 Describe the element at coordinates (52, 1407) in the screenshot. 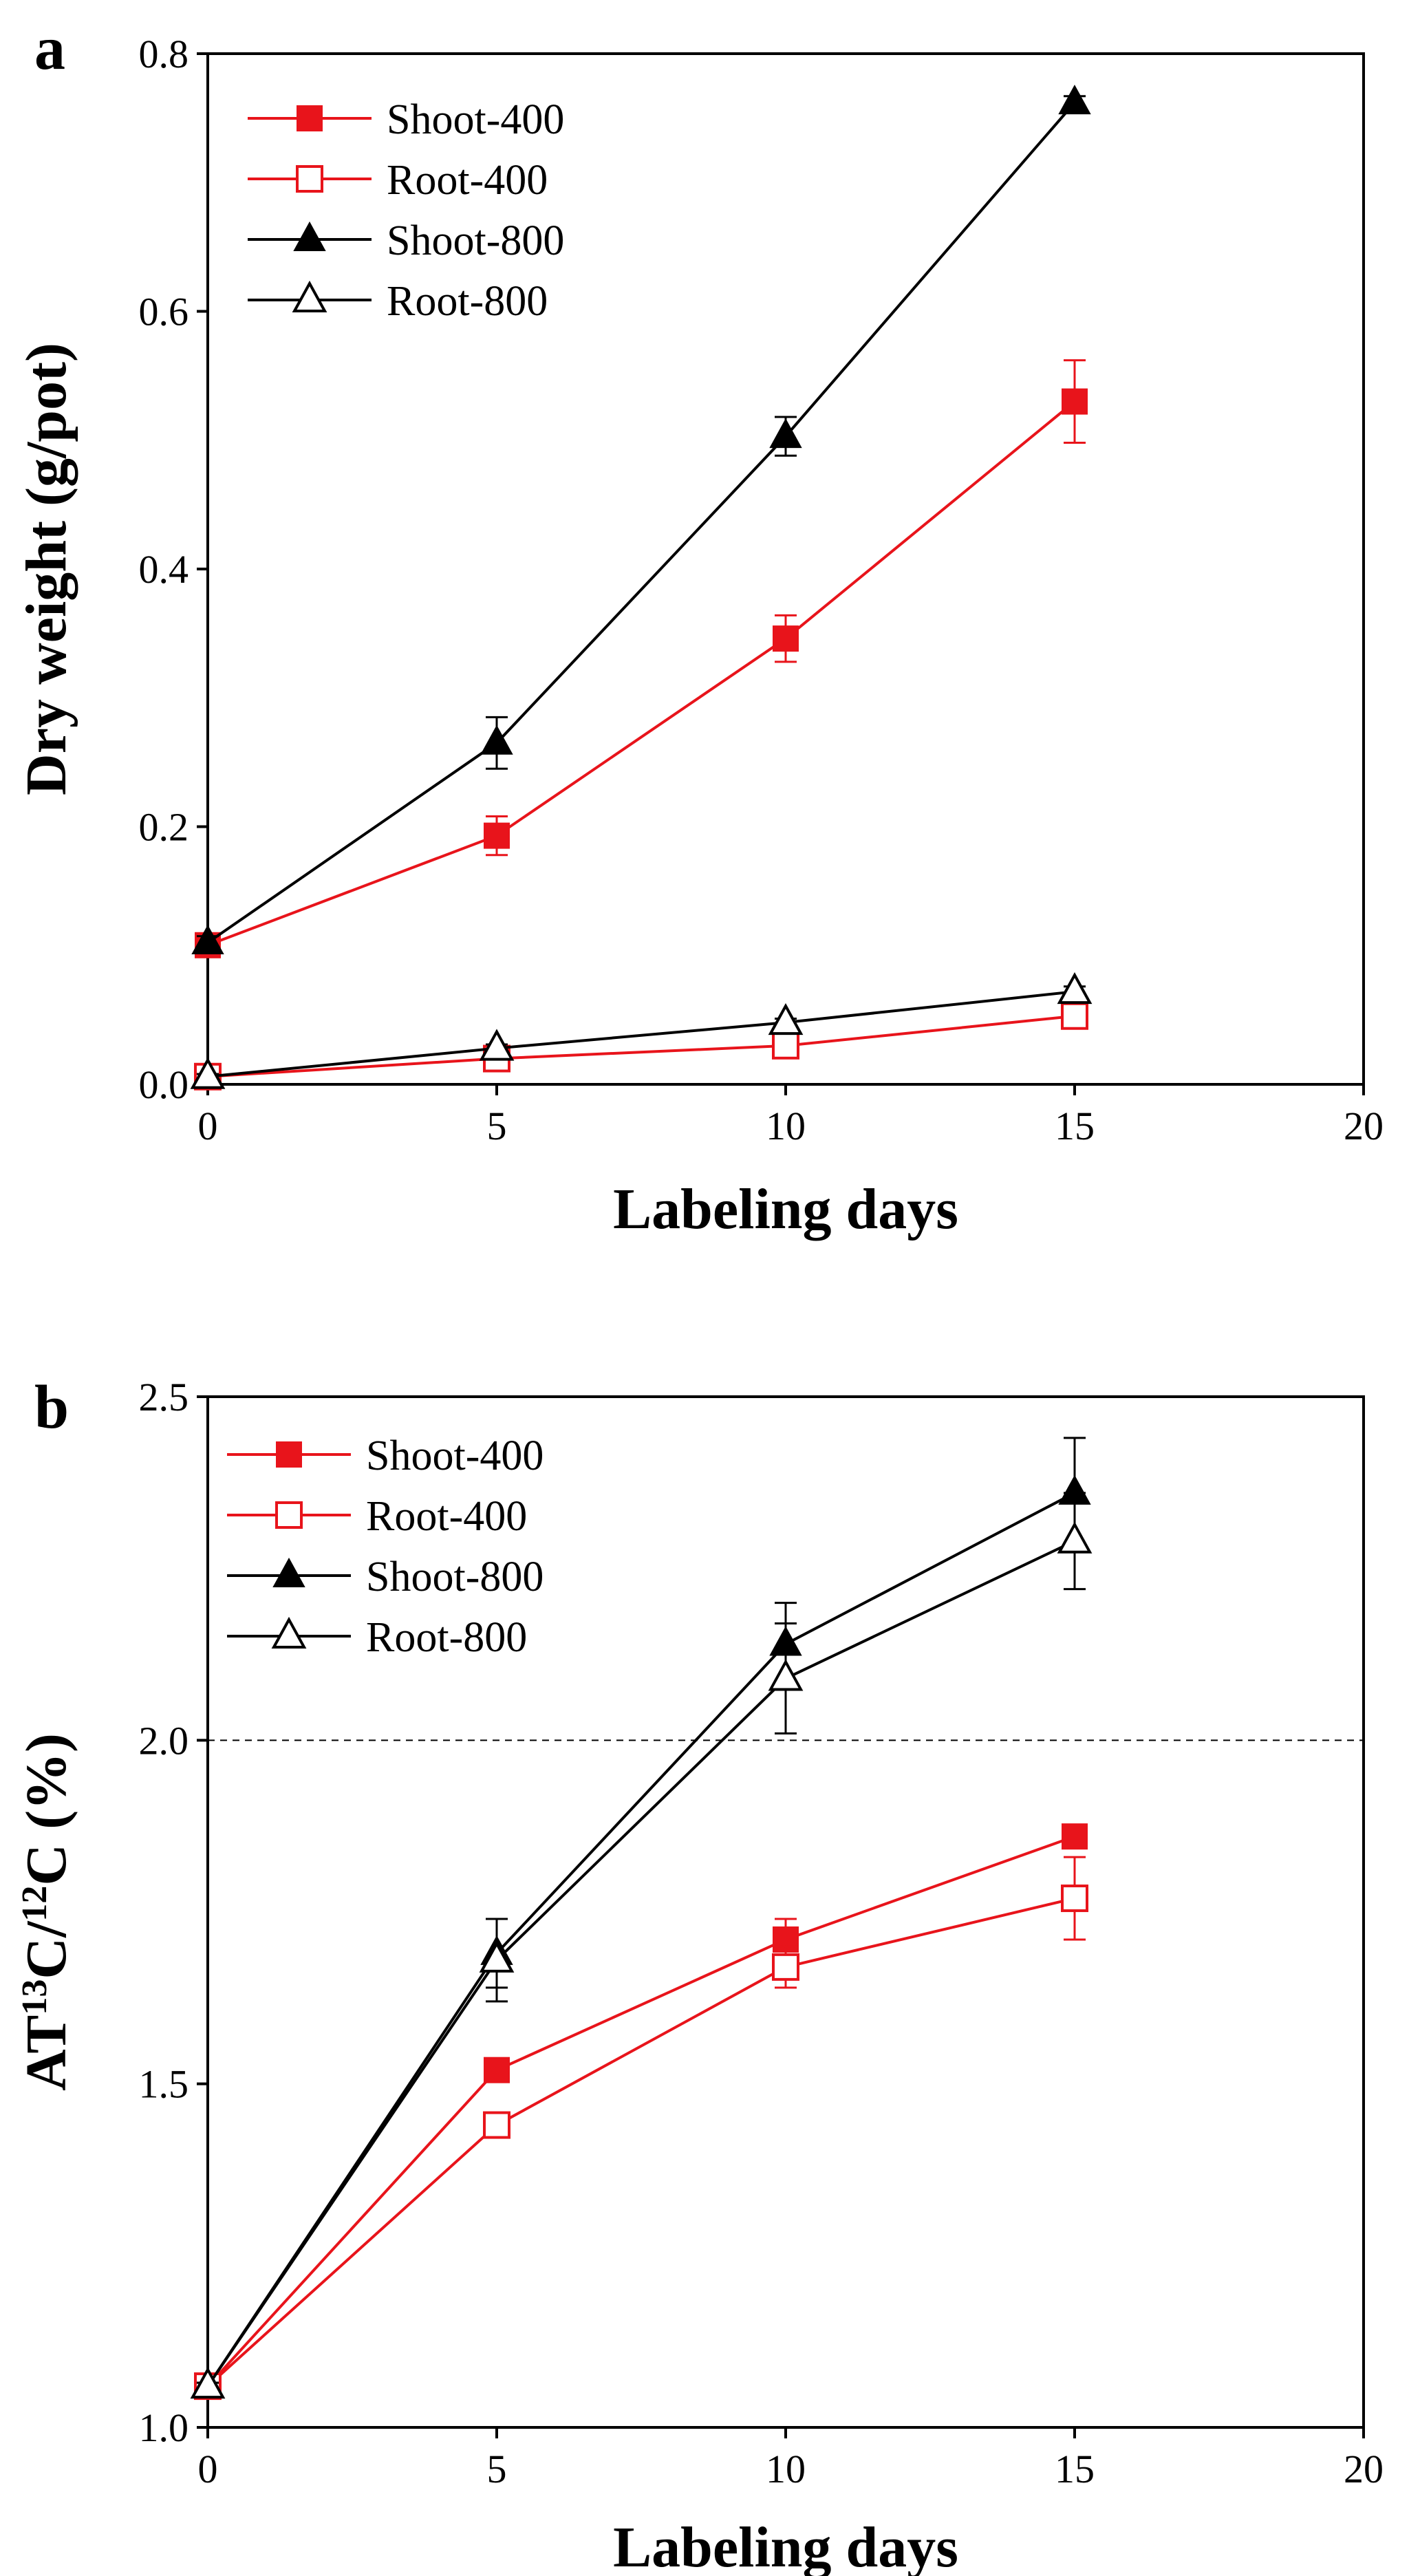

I see `panel-b-label: b` at that location.